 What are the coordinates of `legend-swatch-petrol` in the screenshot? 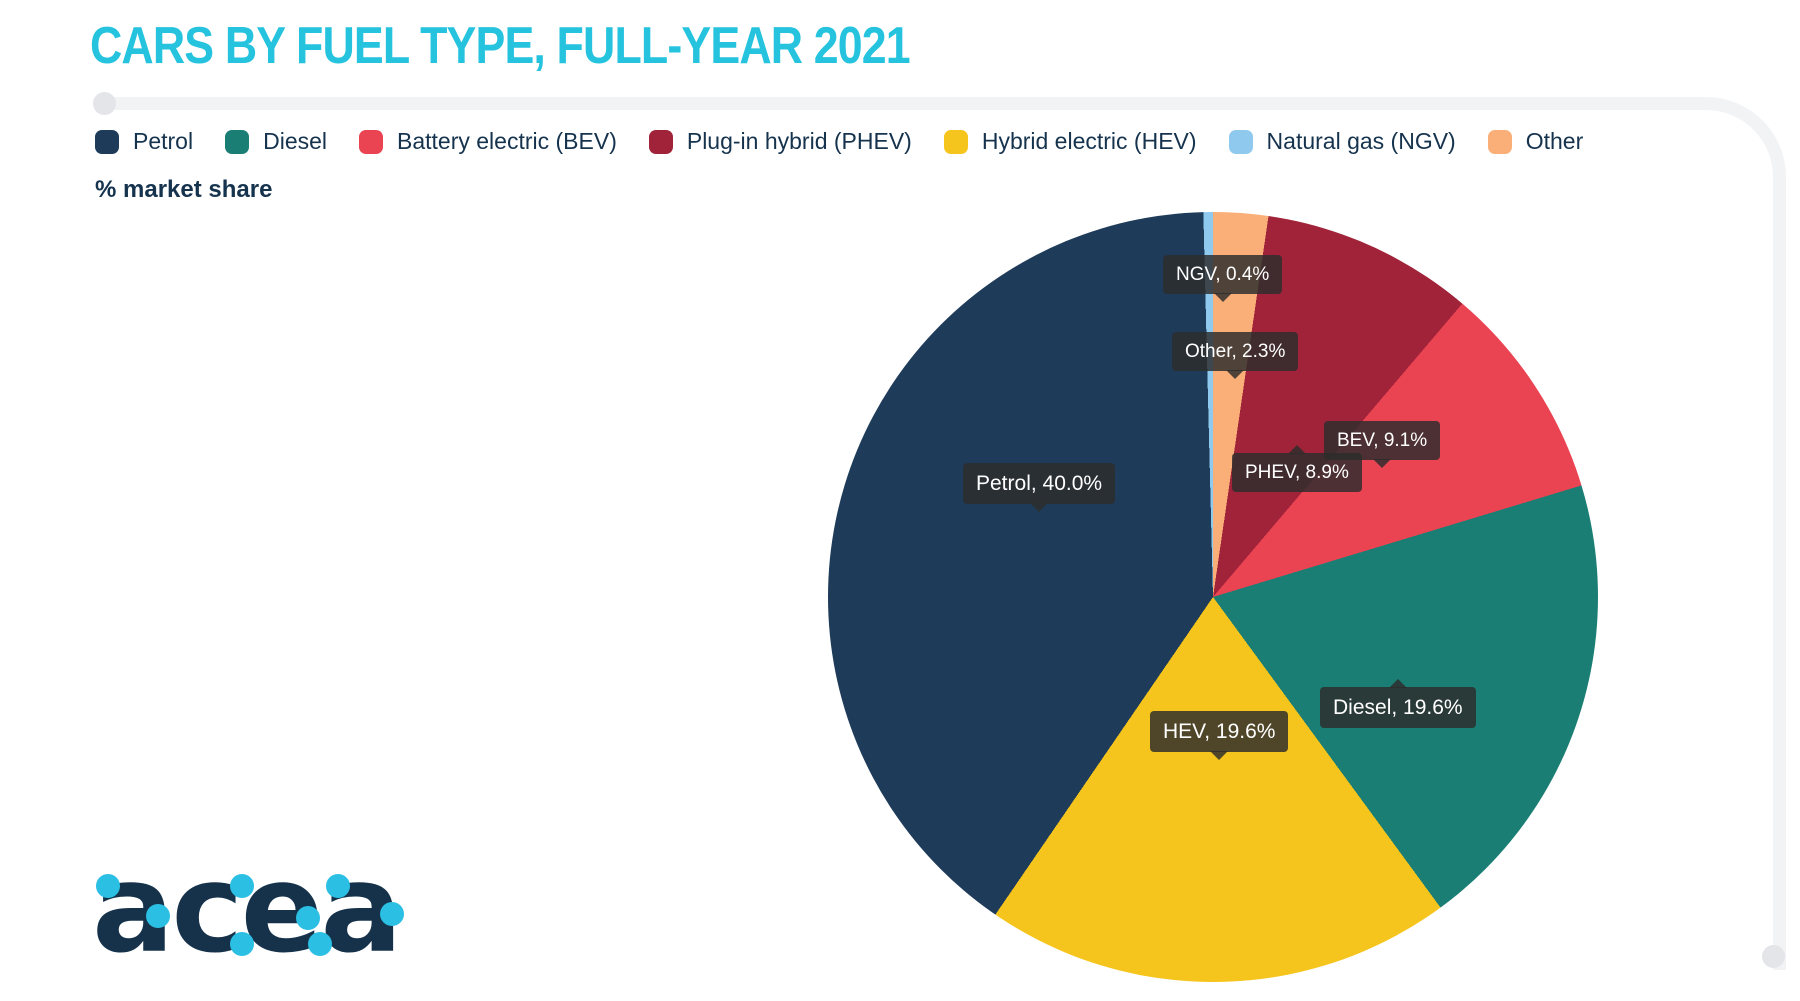 It's located at (107, 141).